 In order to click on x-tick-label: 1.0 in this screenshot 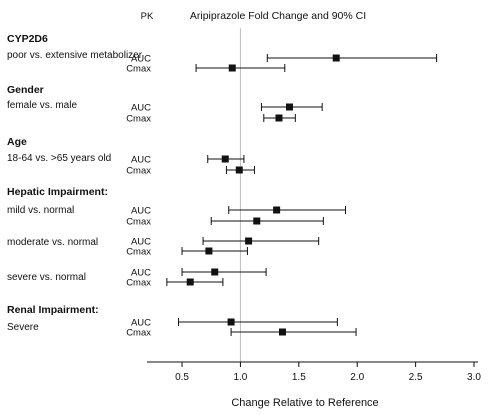, I will do `click(240, 377)`.